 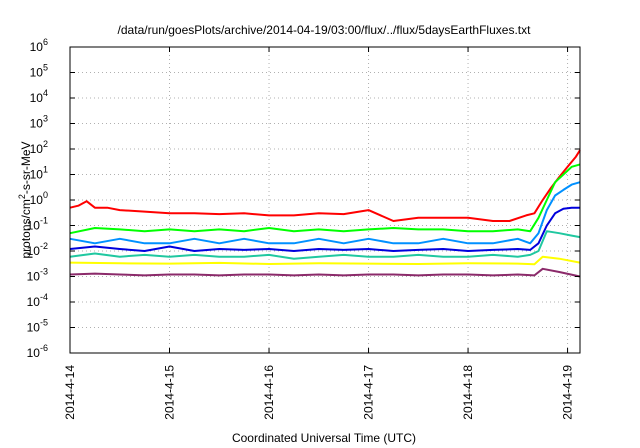 I want to click on y-tick-label: 10⁻⁶, so click(x=37, y=351).